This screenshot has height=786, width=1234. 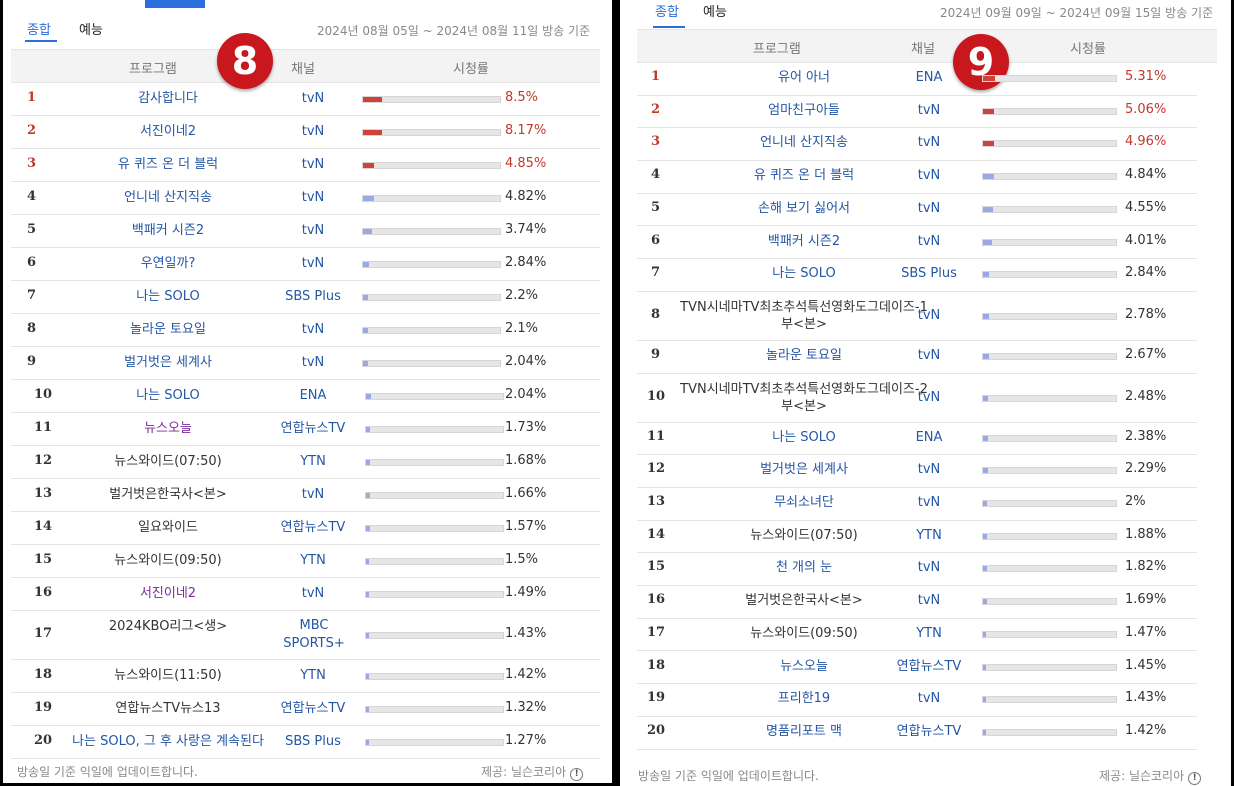 I want to click on program-link: 감사합니다, so click(x=168, y=98).